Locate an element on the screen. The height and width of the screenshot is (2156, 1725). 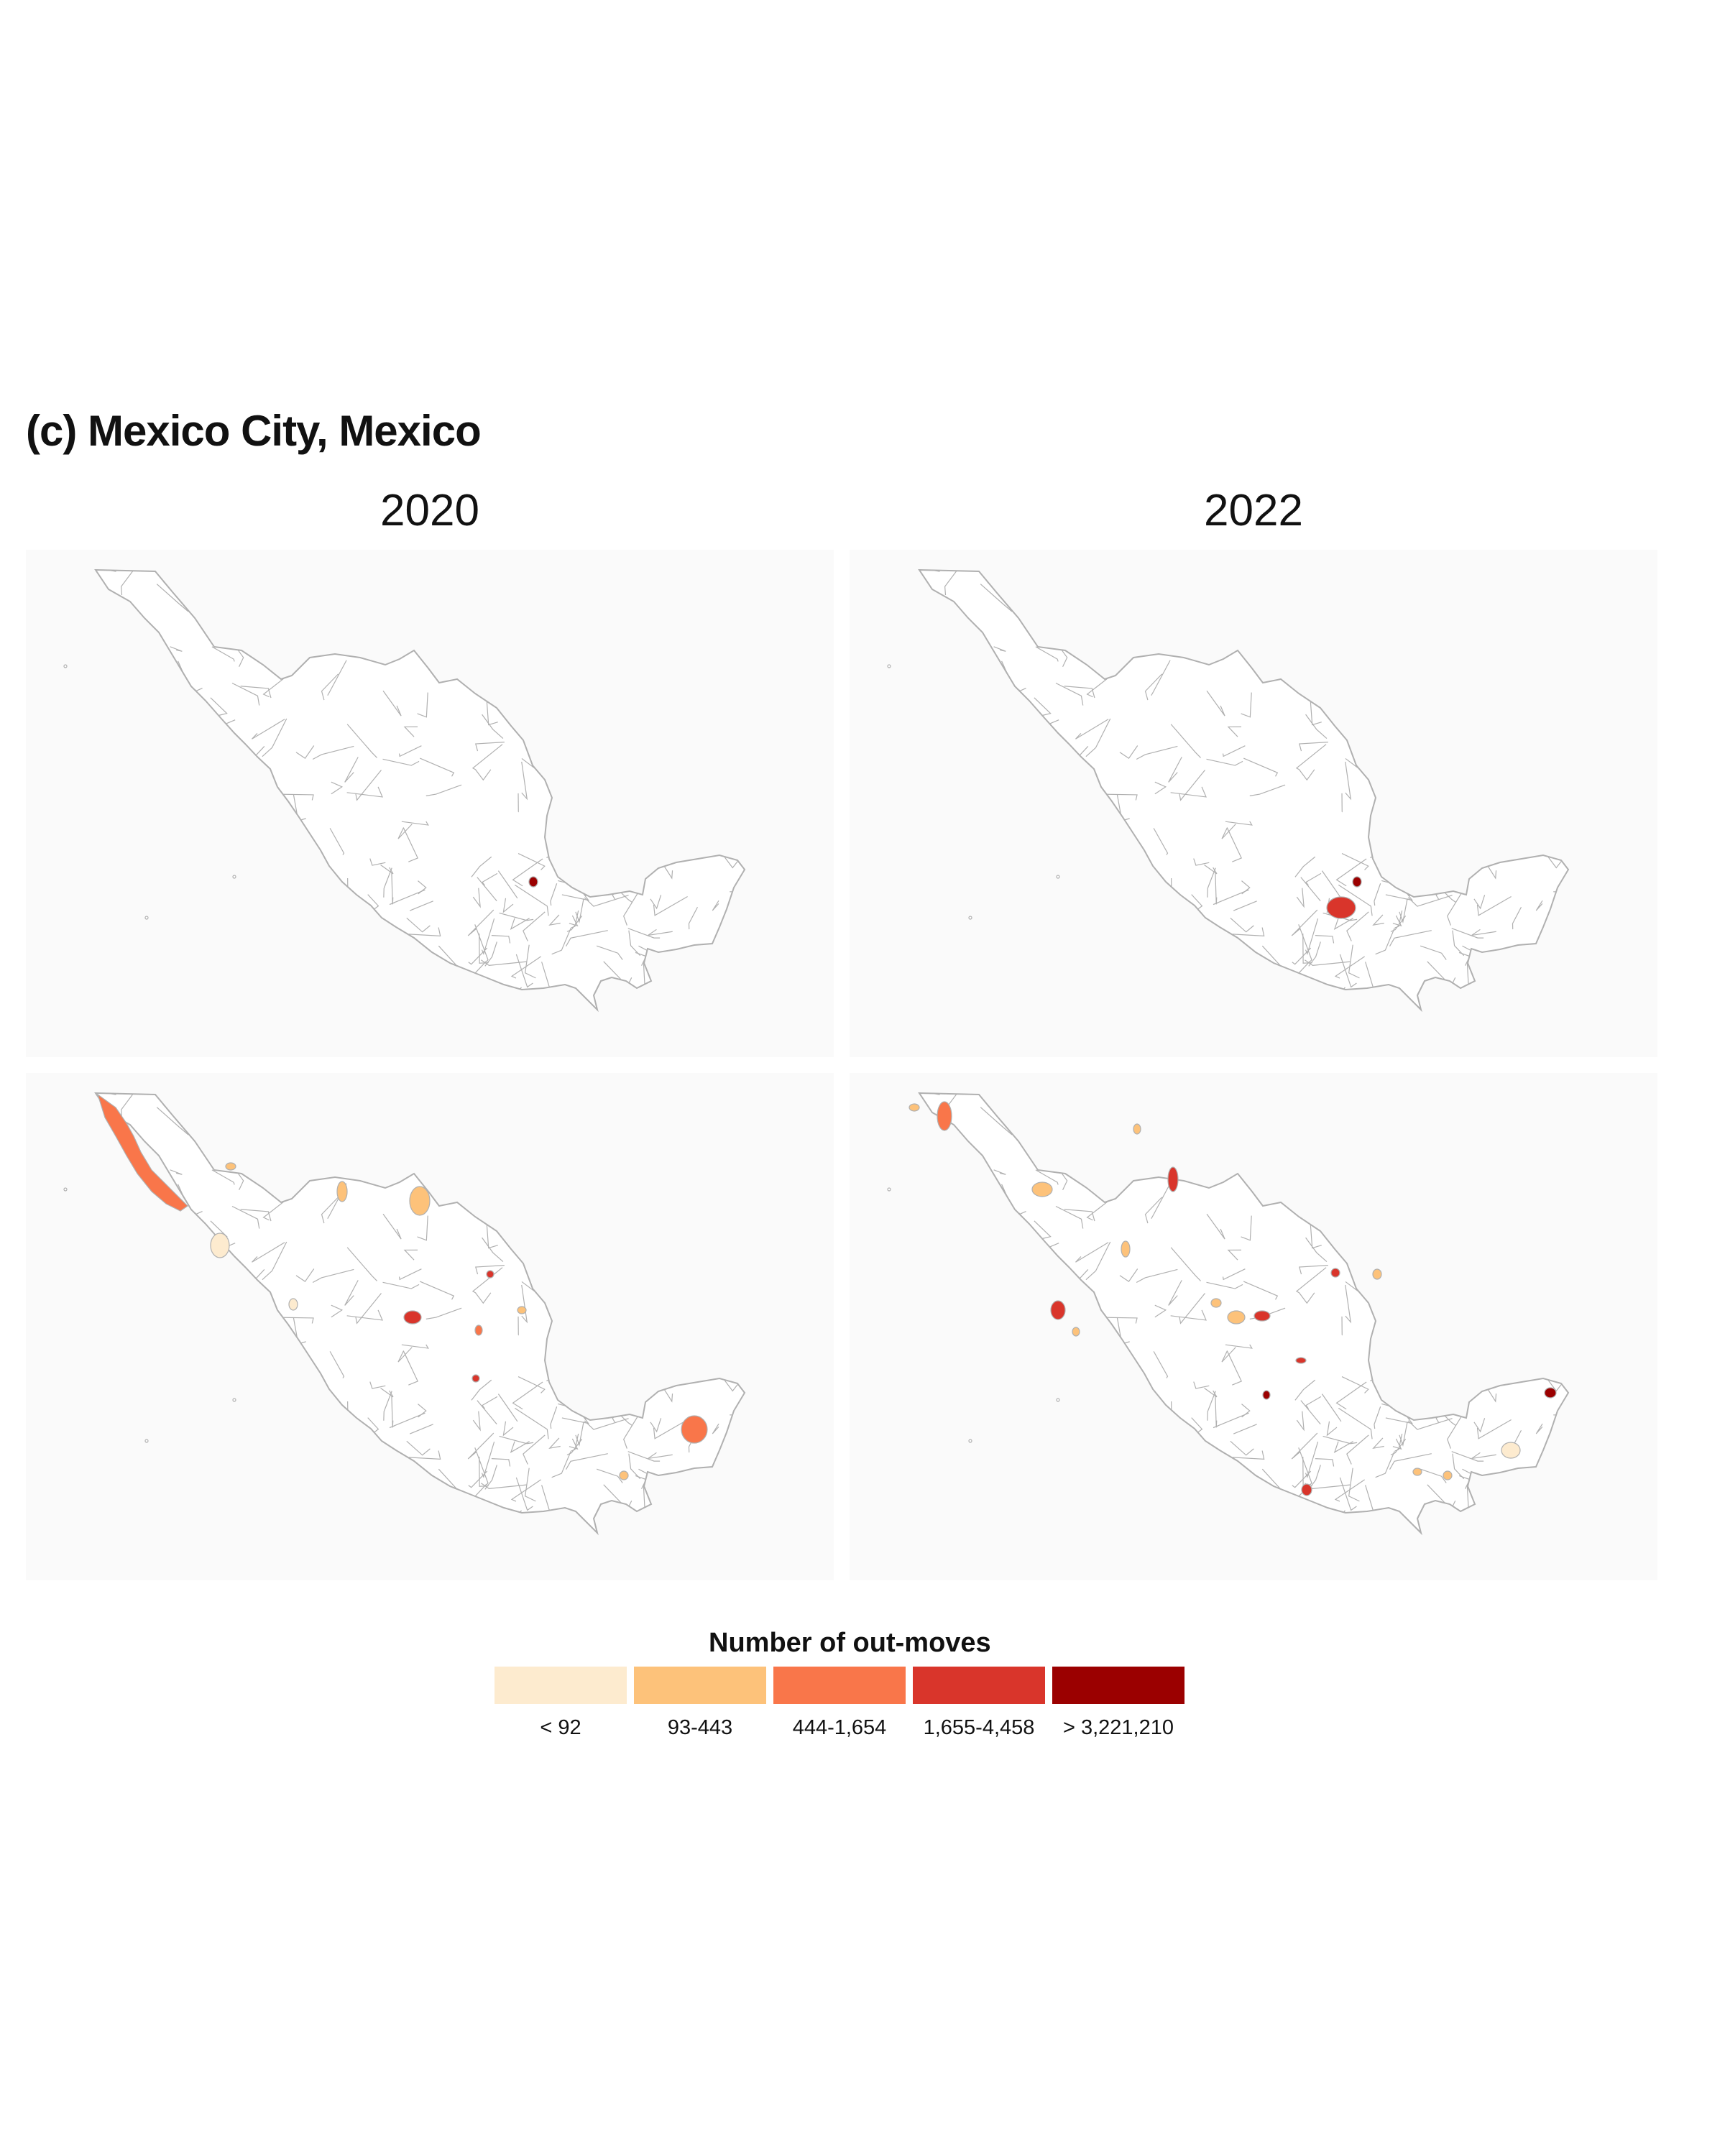
region-nuevo-leon-monterrey is located at coordinates (1335, 1273).